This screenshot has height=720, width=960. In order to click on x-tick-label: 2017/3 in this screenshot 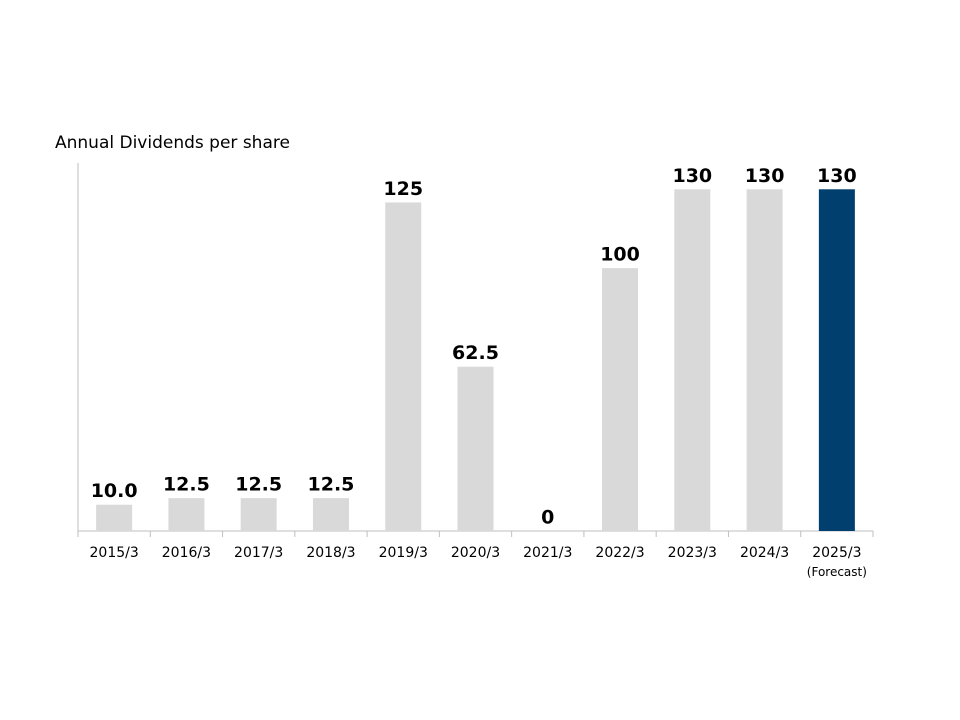, I will do `click(258, 553)`.